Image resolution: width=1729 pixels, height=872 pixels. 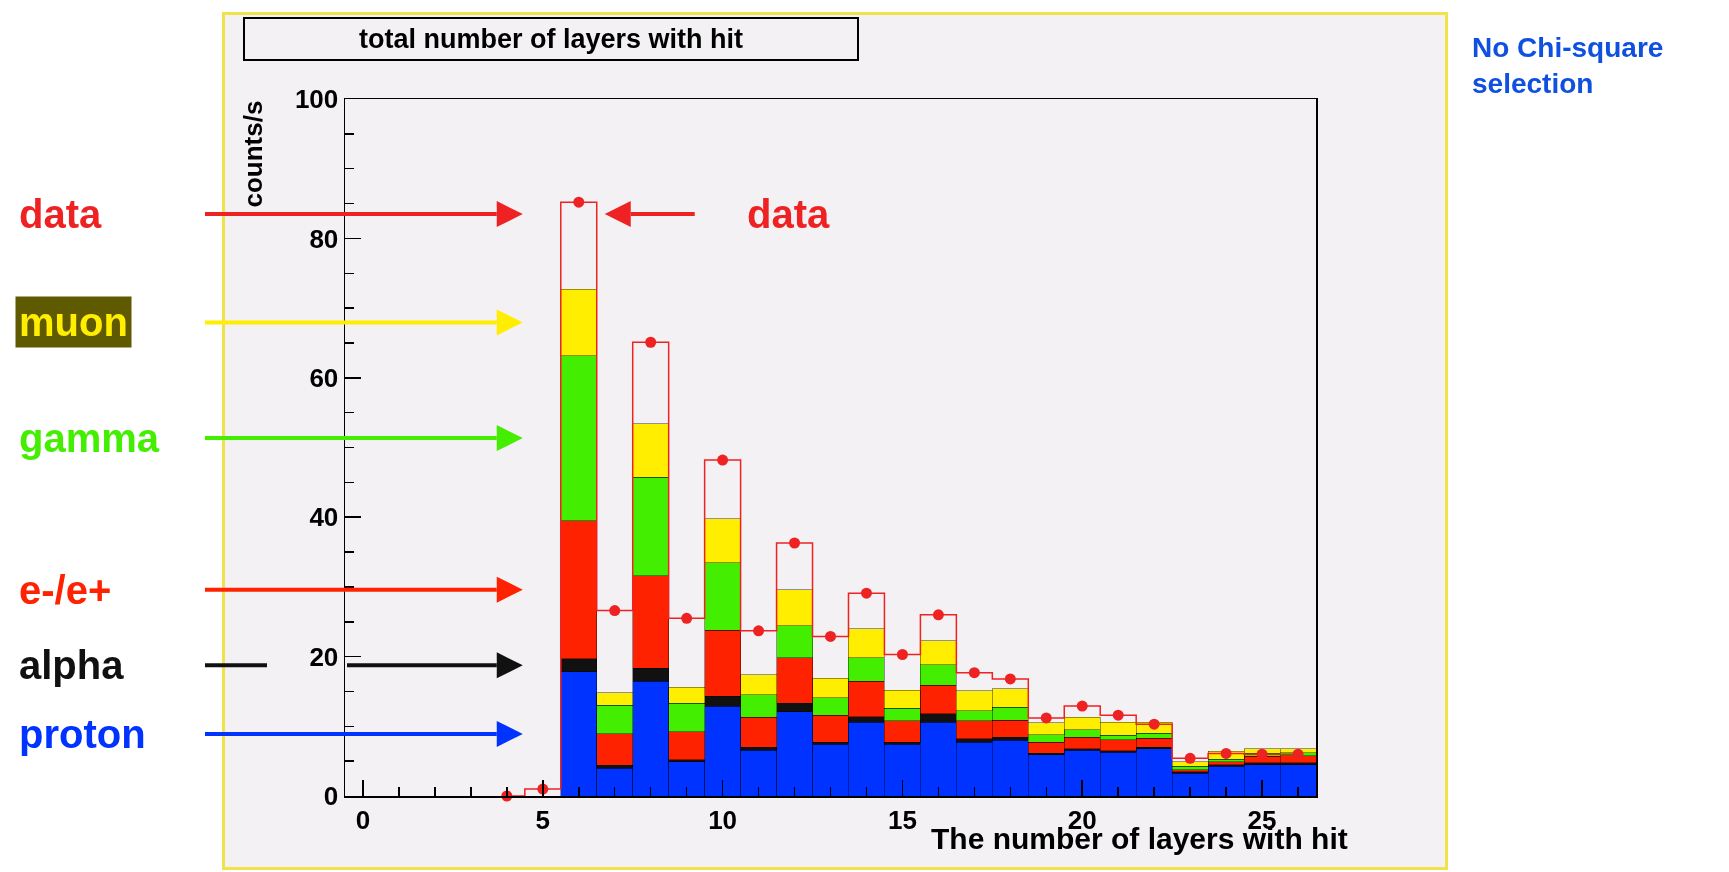 What do you see at coordinates (65, 590) in the screenshot?
I see `text: e-/e+` at bounding box center [65, 590].